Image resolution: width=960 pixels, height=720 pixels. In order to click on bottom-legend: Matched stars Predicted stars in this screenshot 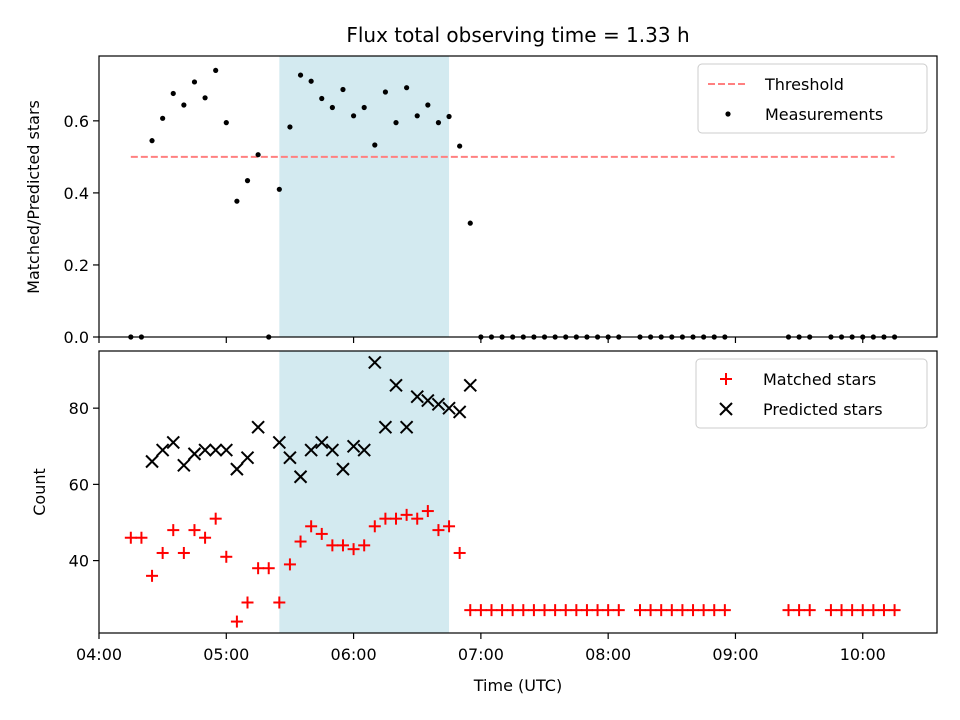, I will do `click(811, 393)`.